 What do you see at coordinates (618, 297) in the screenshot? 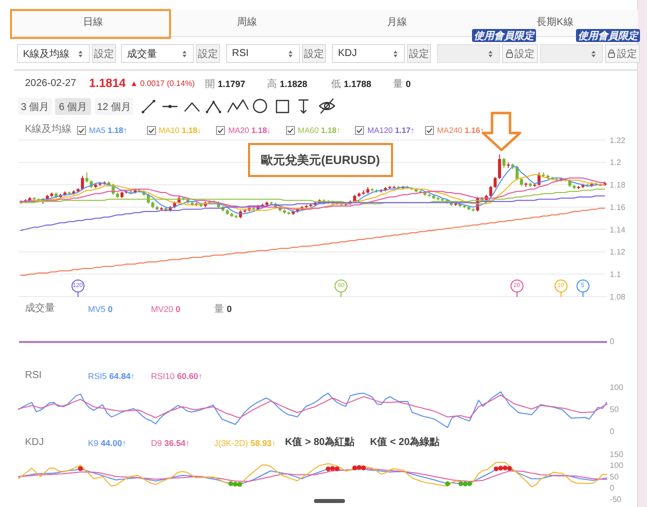
I see `y-tick-label: 1.08` at bounding box center [618, 297].